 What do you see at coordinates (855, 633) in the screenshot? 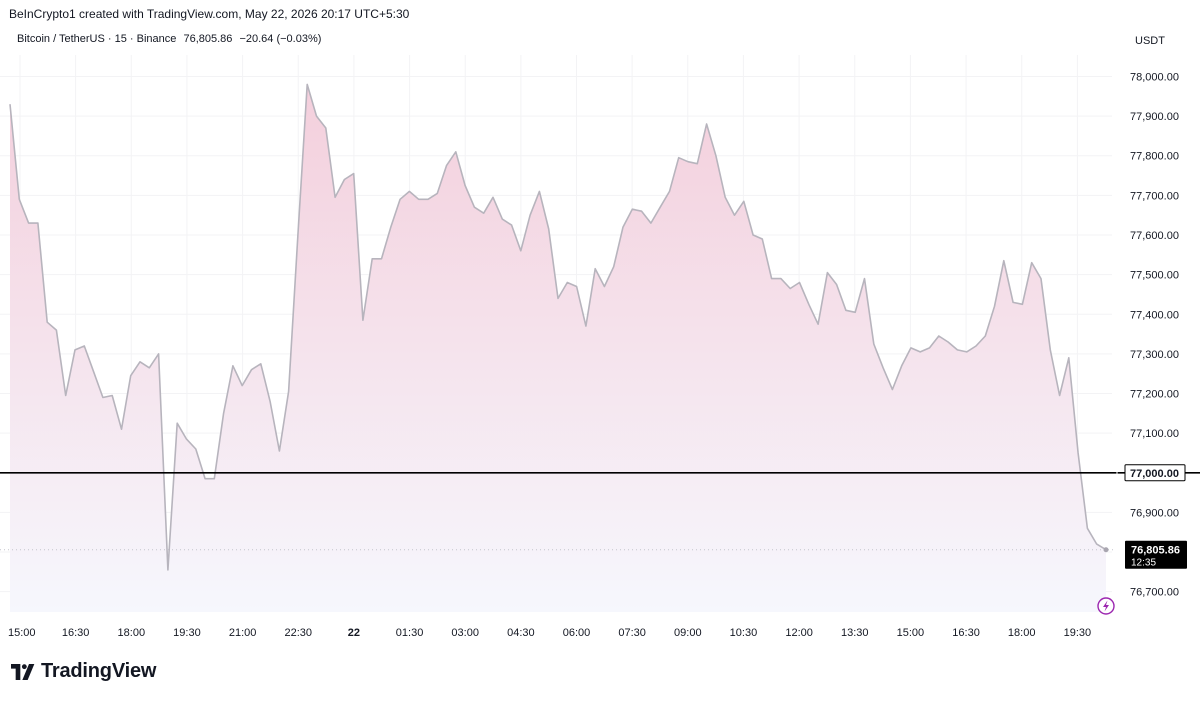
I see `x-tick-label: 13:30` at bounding box center [855, 633].